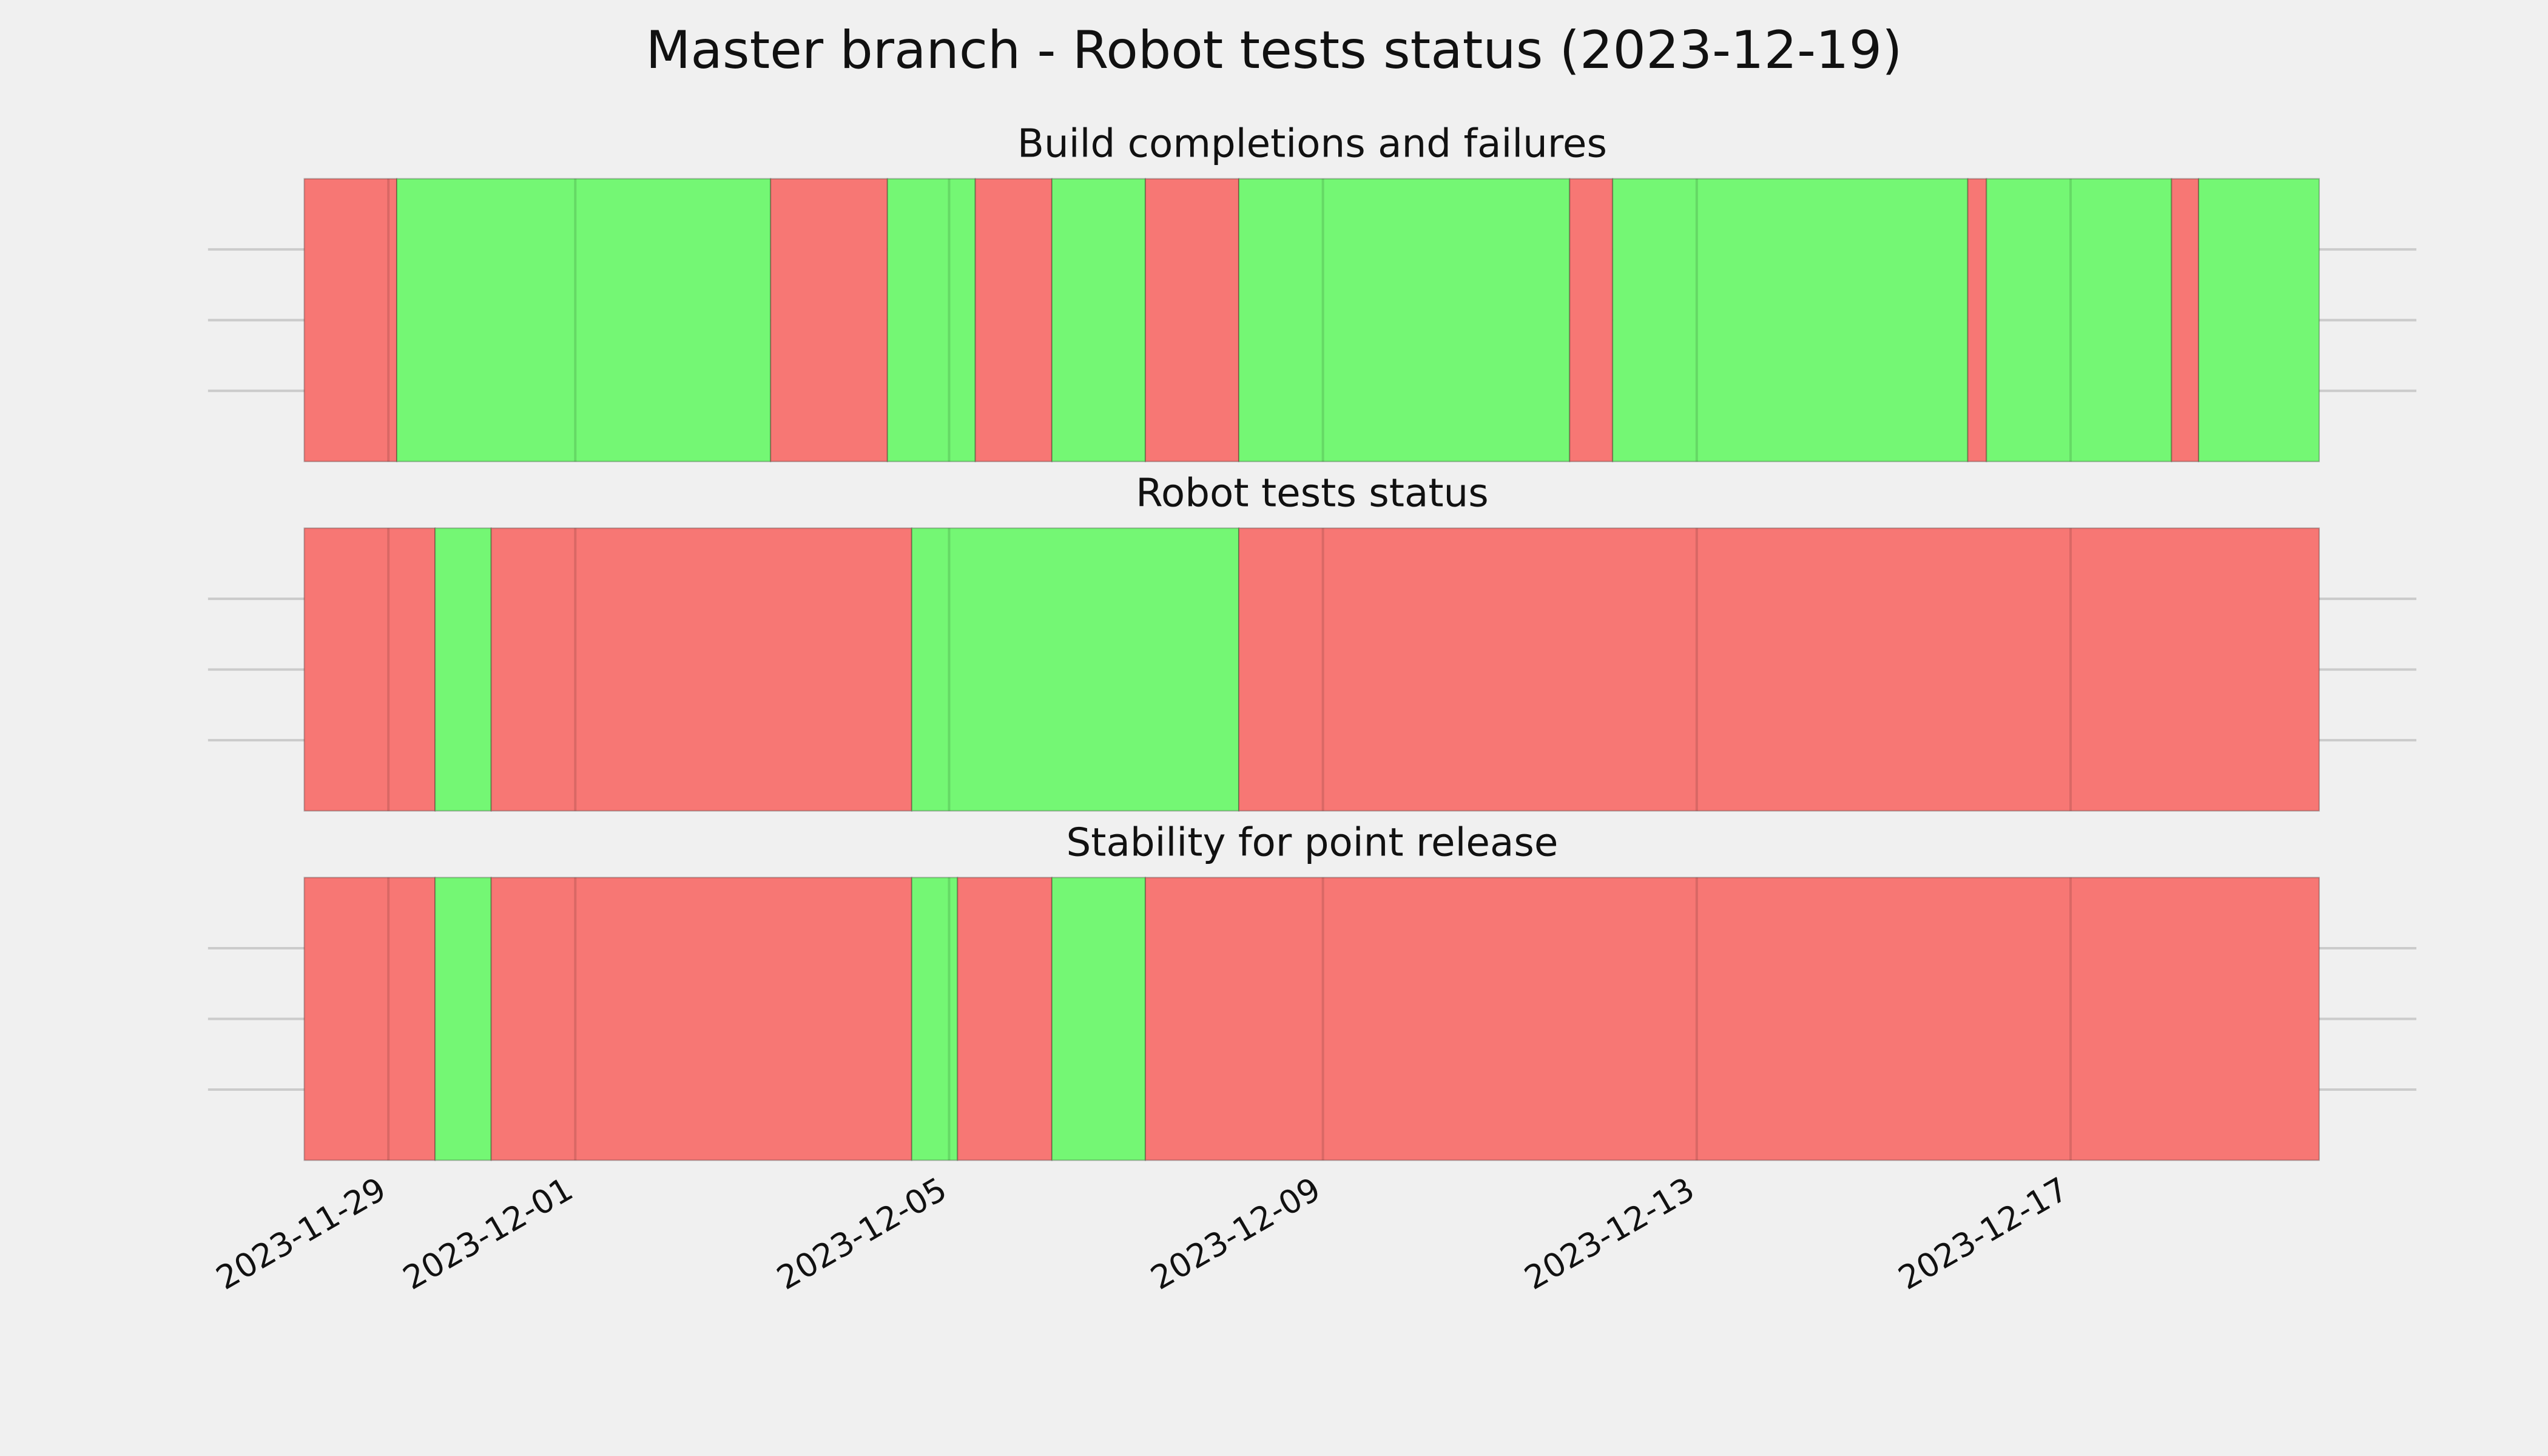 Image resolution: width=2548 pixels, height=1456 pixels. What do you see at coordinates (1313, 842) in the screenshot?
I see `panel-title: Stability for point release` at bounding box center [1313, 842].